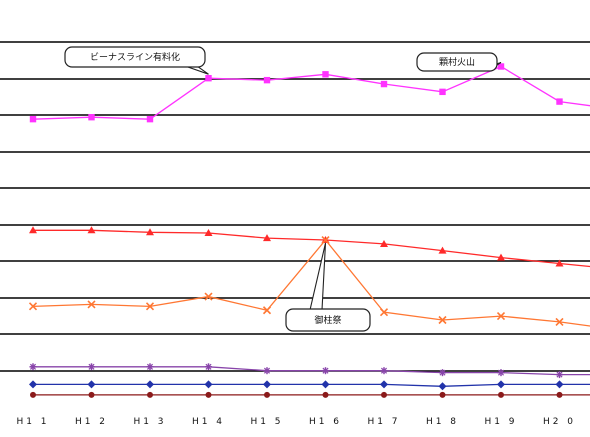 This screenshot has height=437, width=590. What do you see at coordinates (266, 422) in the screenshot?
I see `x-tick-label: H1 5` at bounding box center [266, 422].